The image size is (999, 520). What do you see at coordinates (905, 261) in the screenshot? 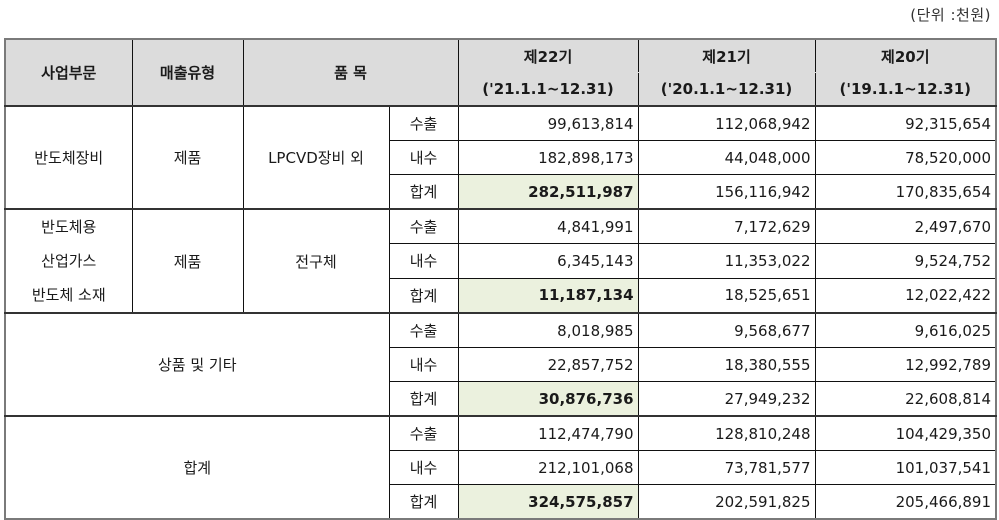
I see `value-cell: 9,524,752` at bounding box center [905, 261].